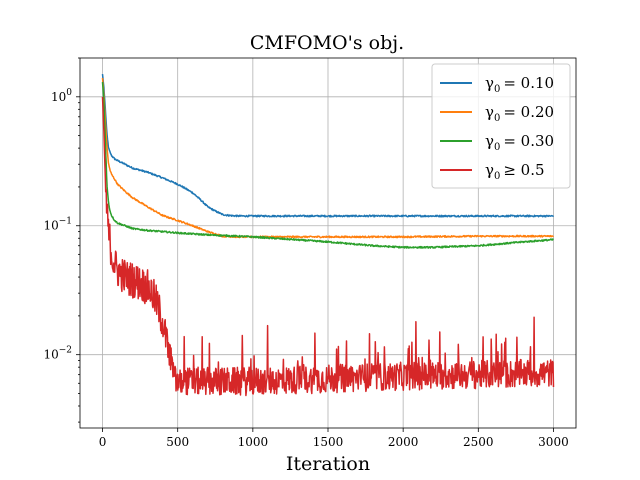  I want to click on y-tick-label: 10⁻², so click(57, 354).